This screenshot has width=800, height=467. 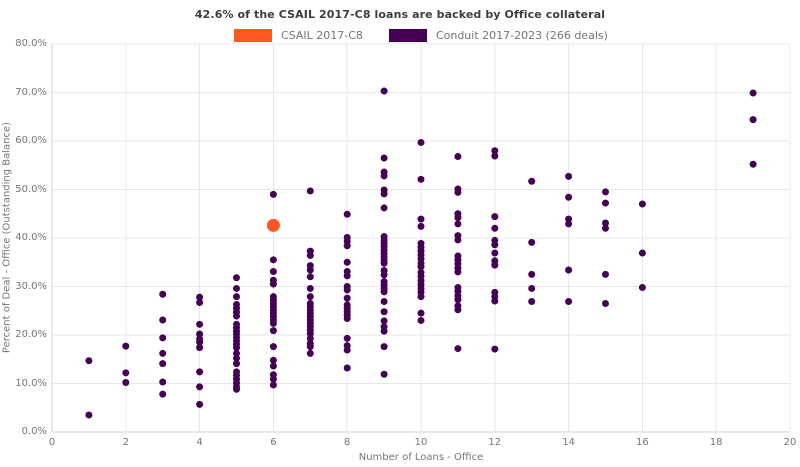 I want to click on data-point-csail, so click(x=273, y=225).